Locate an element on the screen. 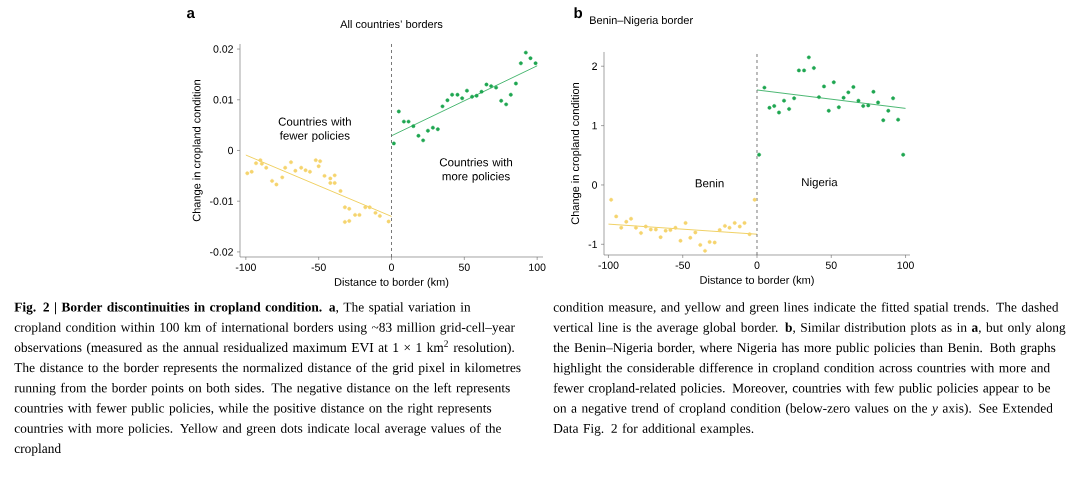 The image size is (1080, 482). annotation: Countries with fewer policies is located at coordinates (314, 129).